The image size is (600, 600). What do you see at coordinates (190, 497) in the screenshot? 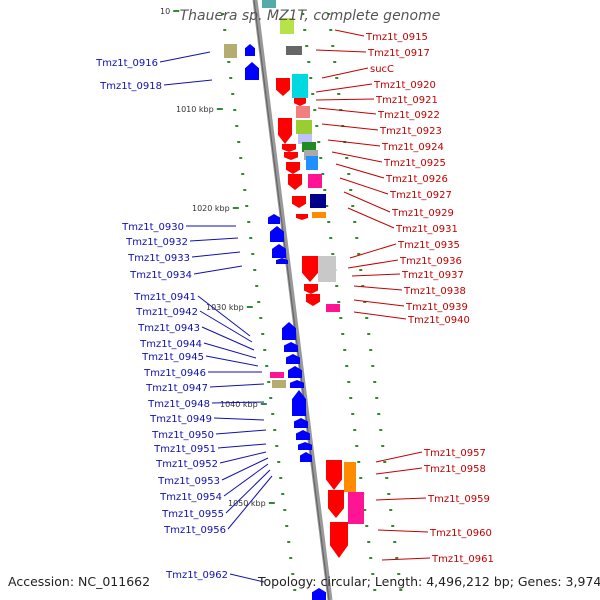
I see `left-gene-label: Tmz1t_0954` at bounding box center [190, 497].